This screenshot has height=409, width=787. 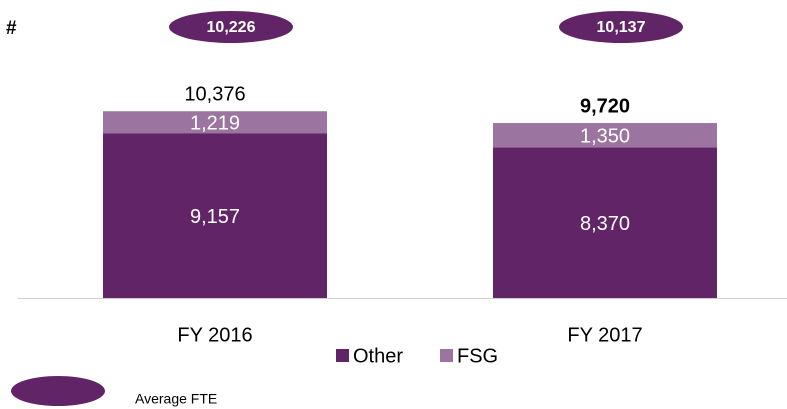 I want to click on y-axis-label: #, so click(x=11, y=28).